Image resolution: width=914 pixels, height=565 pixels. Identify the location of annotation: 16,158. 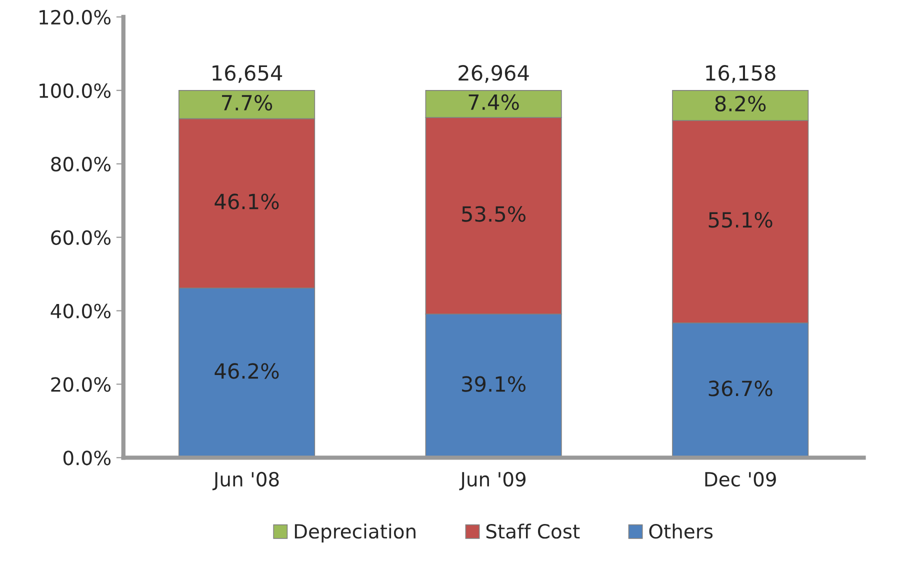
(741, 74).